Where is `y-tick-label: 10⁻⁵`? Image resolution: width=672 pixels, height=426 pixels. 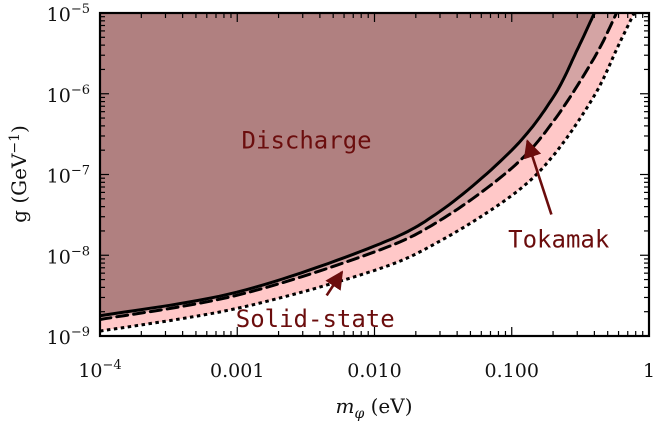 y-tick-label: 10⁻⁵ is located at coordinates (68, 14).